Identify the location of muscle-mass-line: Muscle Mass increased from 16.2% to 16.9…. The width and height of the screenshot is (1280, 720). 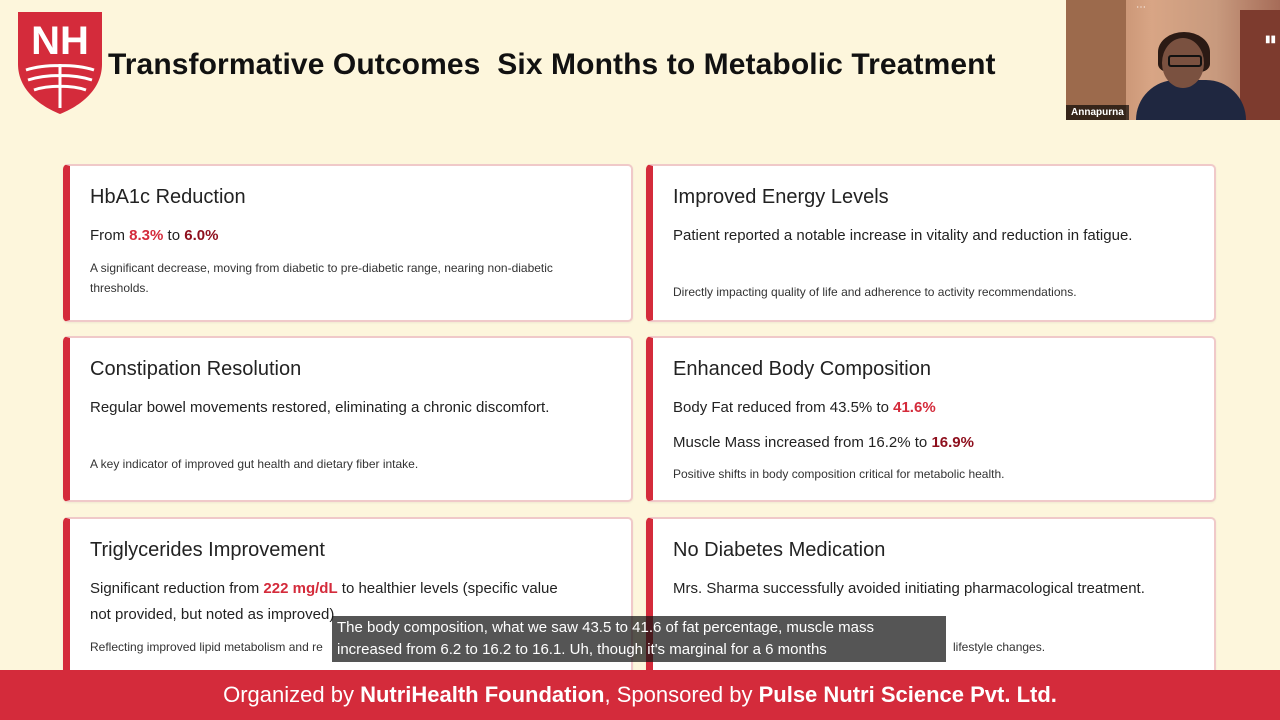
(823, 442).